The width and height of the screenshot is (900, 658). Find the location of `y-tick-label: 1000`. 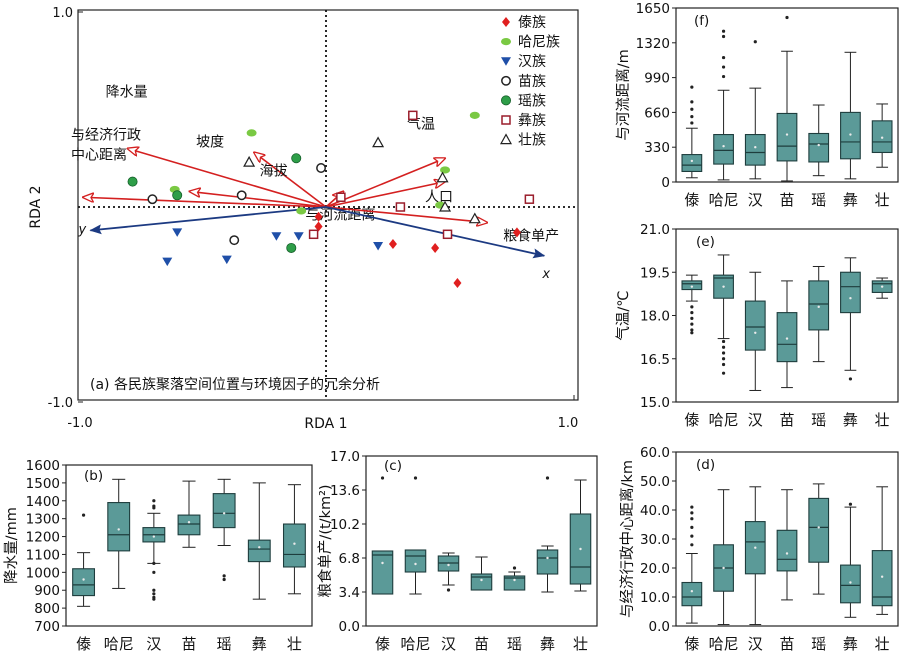

y-tick-label: 1000 is located at coordinates (43, 573).